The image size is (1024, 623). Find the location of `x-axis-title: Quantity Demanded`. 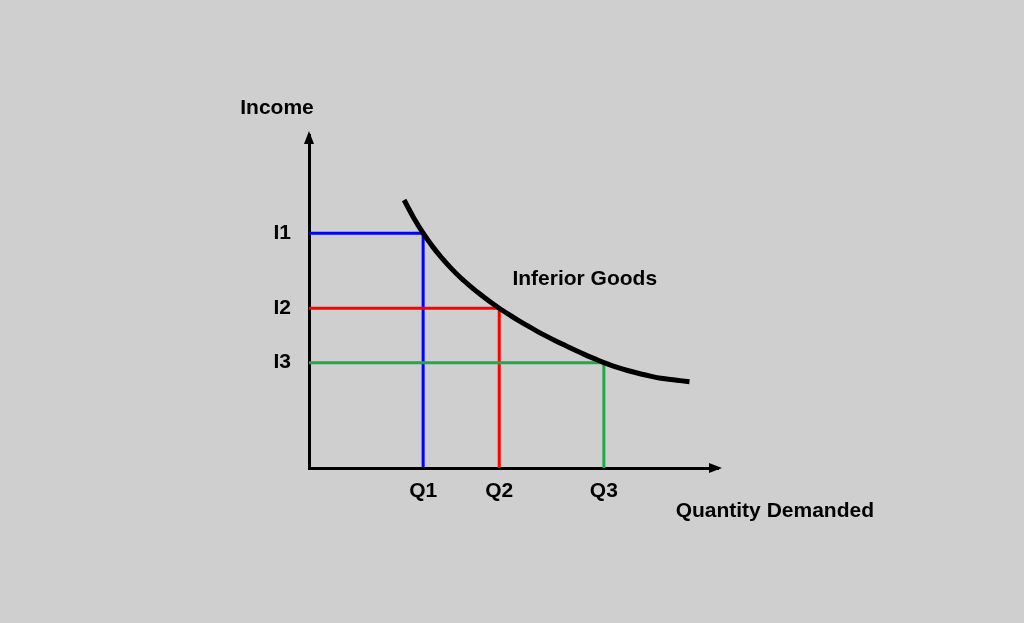

x-axis-title: Quantity Demanded is located at coordinates (774, 509).